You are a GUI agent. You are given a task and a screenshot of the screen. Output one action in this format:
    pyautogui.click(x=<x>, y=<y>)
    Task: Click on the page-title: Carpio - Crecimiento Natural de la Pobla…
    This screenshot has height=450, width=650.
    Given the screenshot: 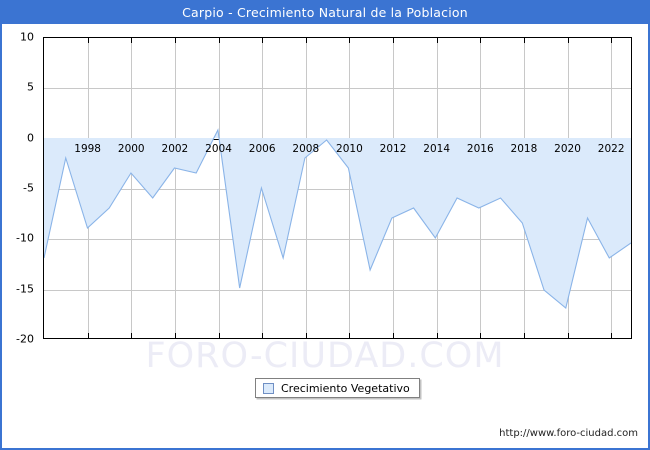 What is the action you would take?
    pyautogui.click(x=325, y=12)
    